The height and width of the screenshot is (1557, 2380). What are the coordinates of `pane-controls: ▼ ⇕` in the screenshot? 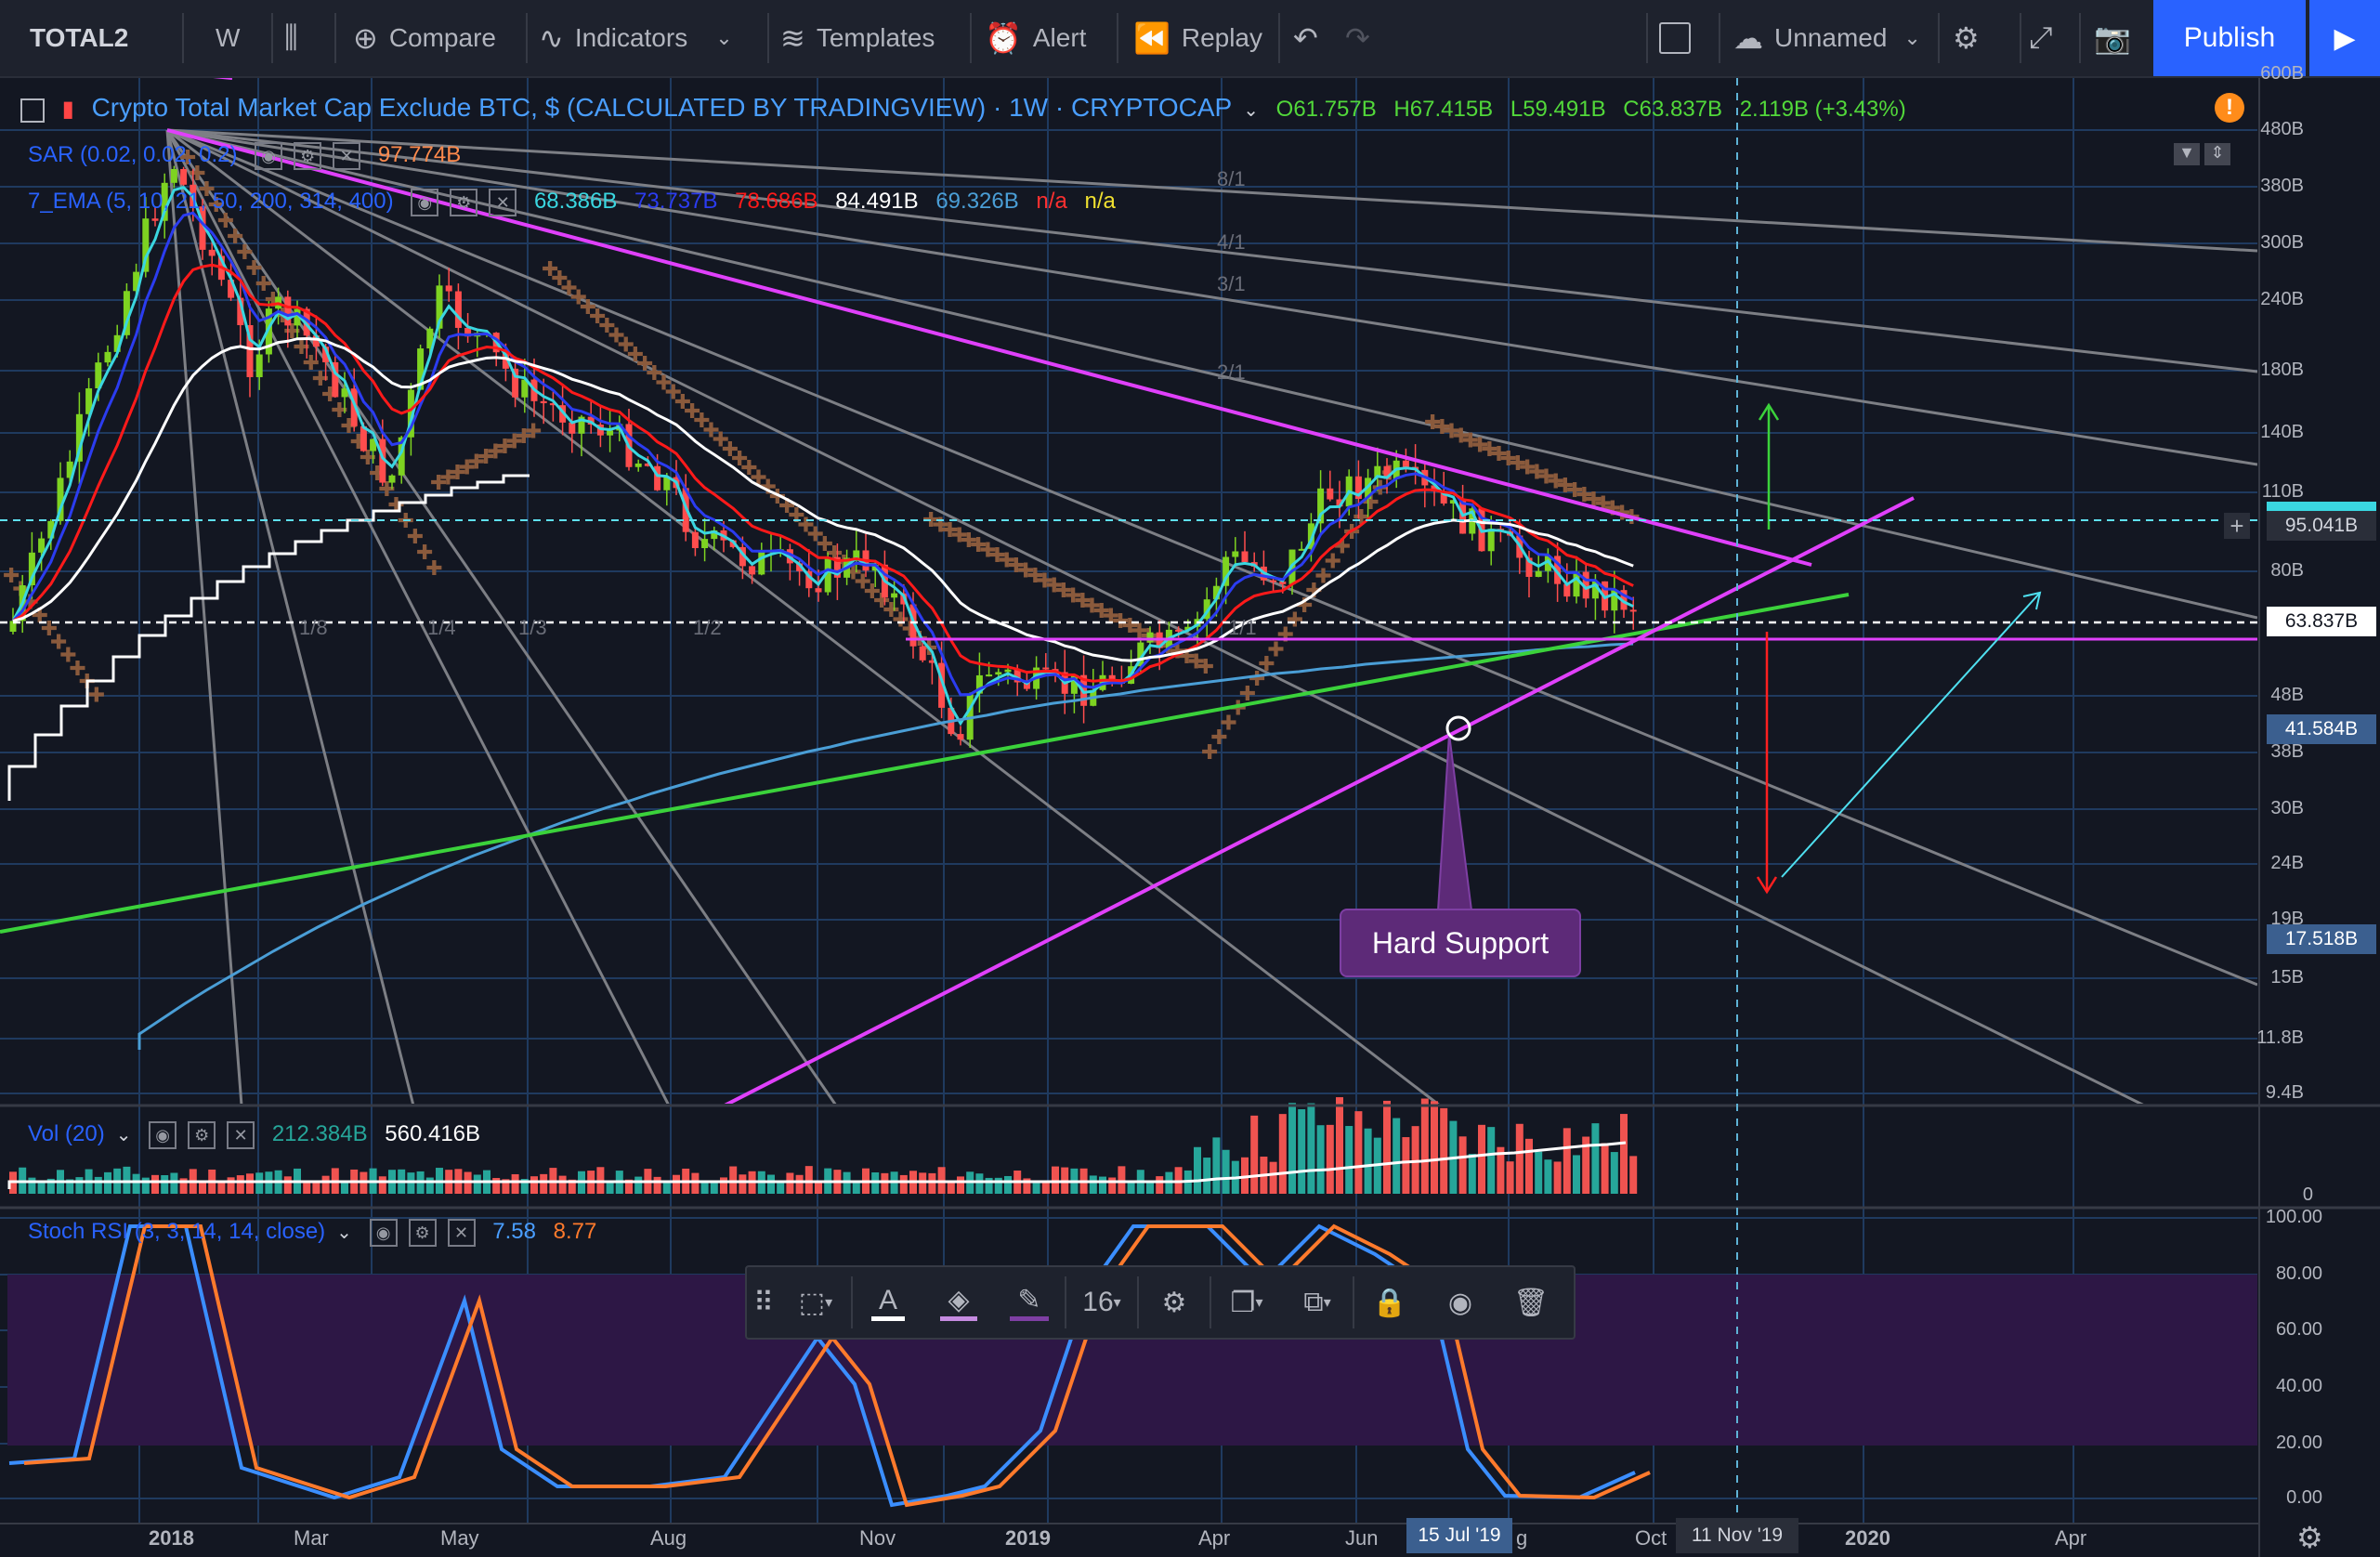 It's located at (2202, 154).